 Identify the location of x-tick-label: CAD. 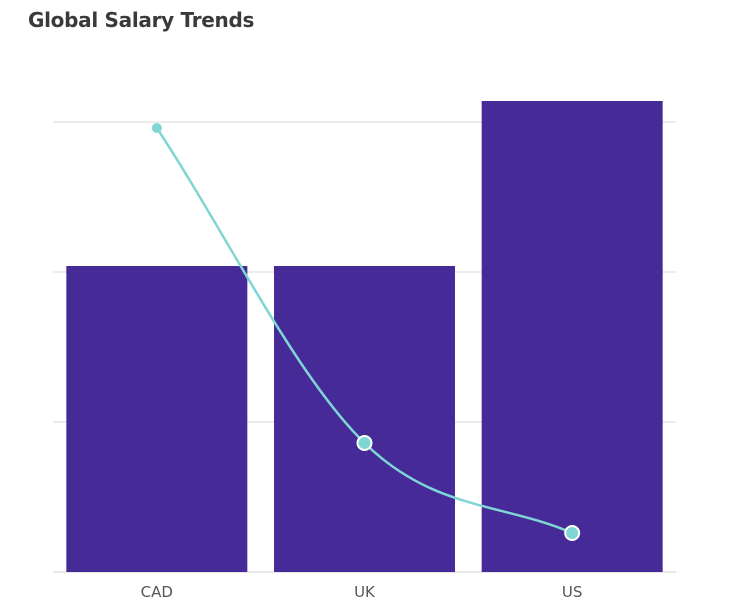
(157, 592).